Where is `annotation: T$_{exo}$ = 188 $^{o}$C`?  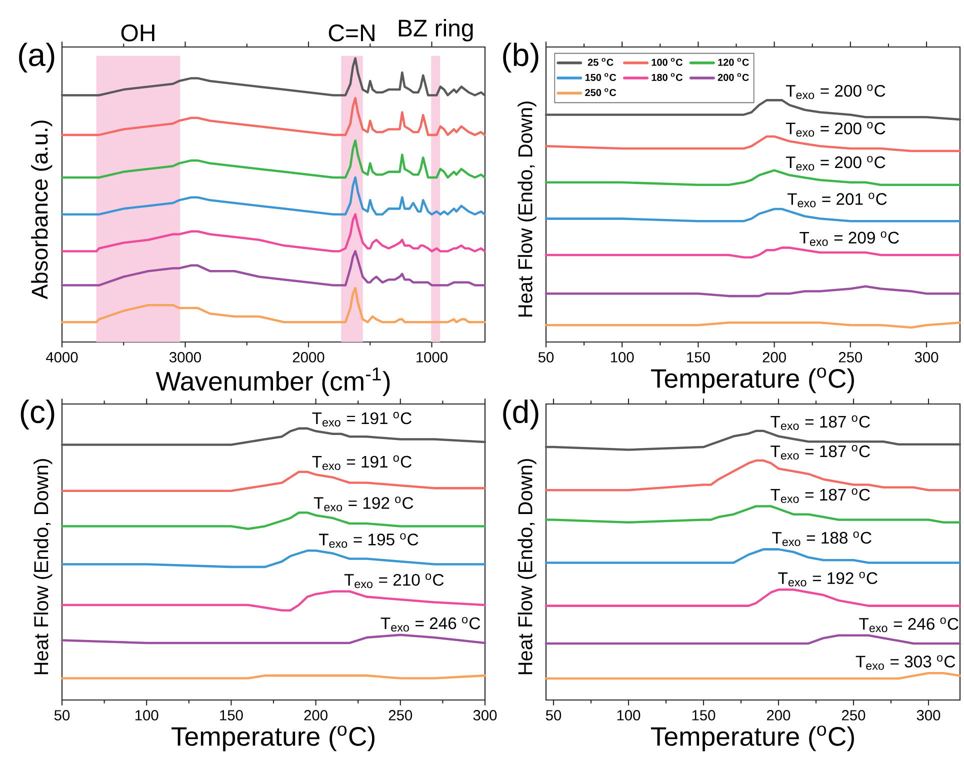
annotation: T$_{exo}$ = 188 $^{o}$C is located at coordinates (822, 538).